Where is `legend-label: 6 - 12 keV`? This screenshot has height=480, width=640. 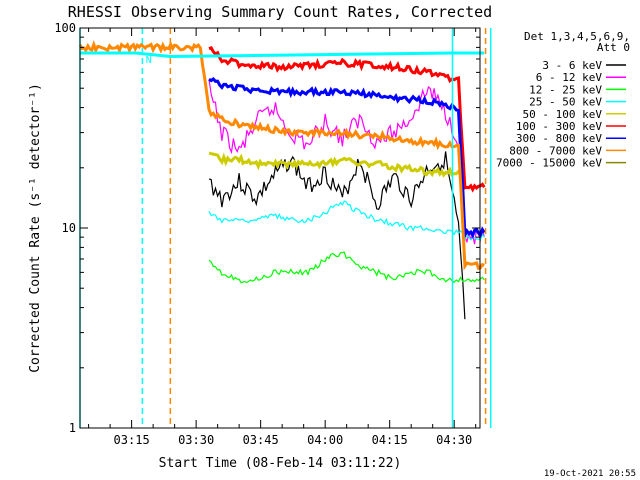 legend-label: 6 - 12 keV is located at coordinates (569, 77).